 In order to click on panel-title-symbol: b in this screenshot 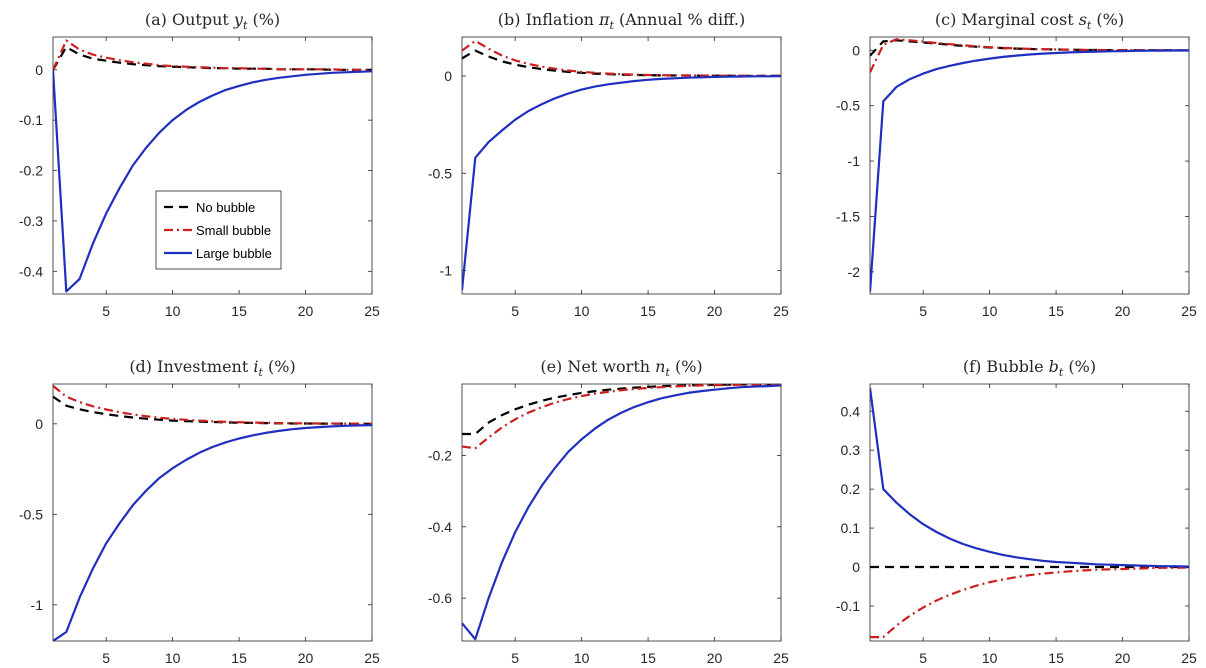, I will do `click(1054, 366)`.